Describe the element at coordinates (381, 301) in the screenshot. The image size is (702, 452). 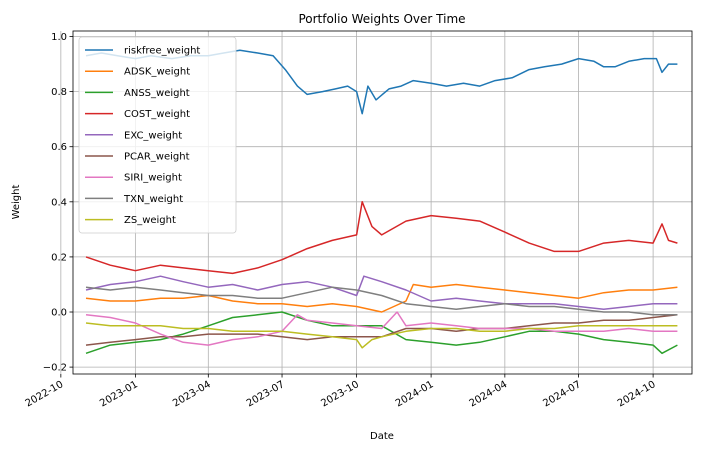
I see `series-line-txn-weight` at that location.